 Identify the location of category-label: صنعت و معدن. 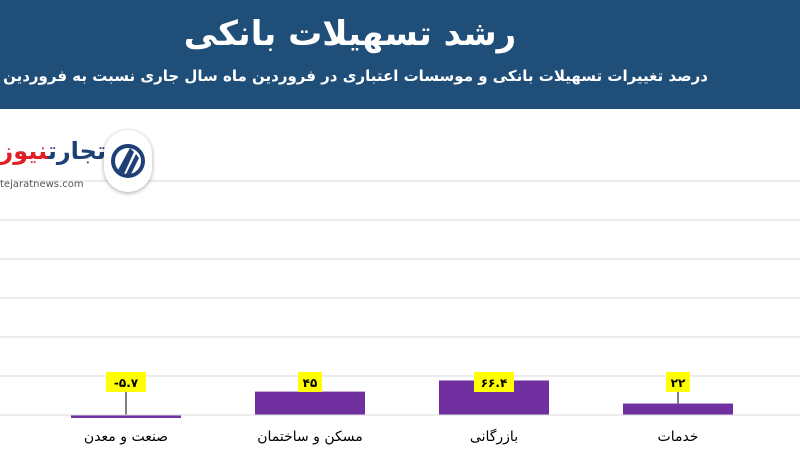
(126, 437).